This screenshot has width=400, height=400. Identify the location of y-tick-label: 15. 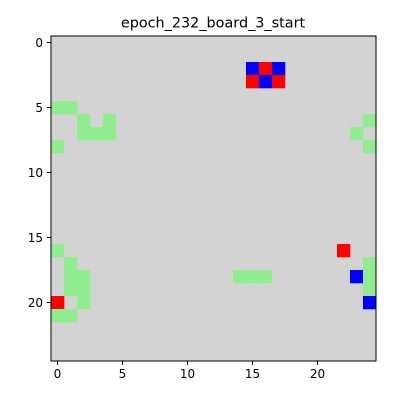
(35, 238).